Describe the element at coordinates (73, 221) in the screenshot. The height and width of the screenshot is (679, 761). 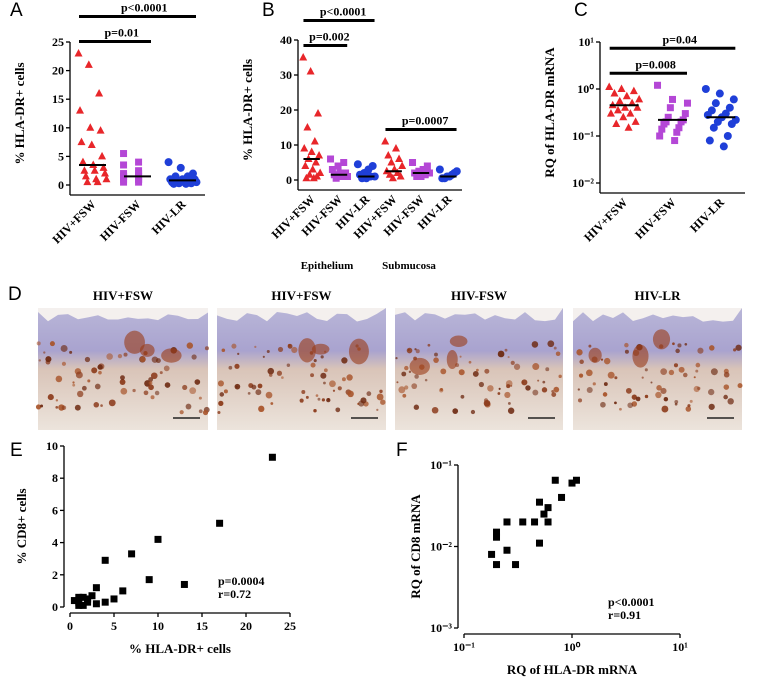
I see `x-tick-label: HIV+FSW` at that location.